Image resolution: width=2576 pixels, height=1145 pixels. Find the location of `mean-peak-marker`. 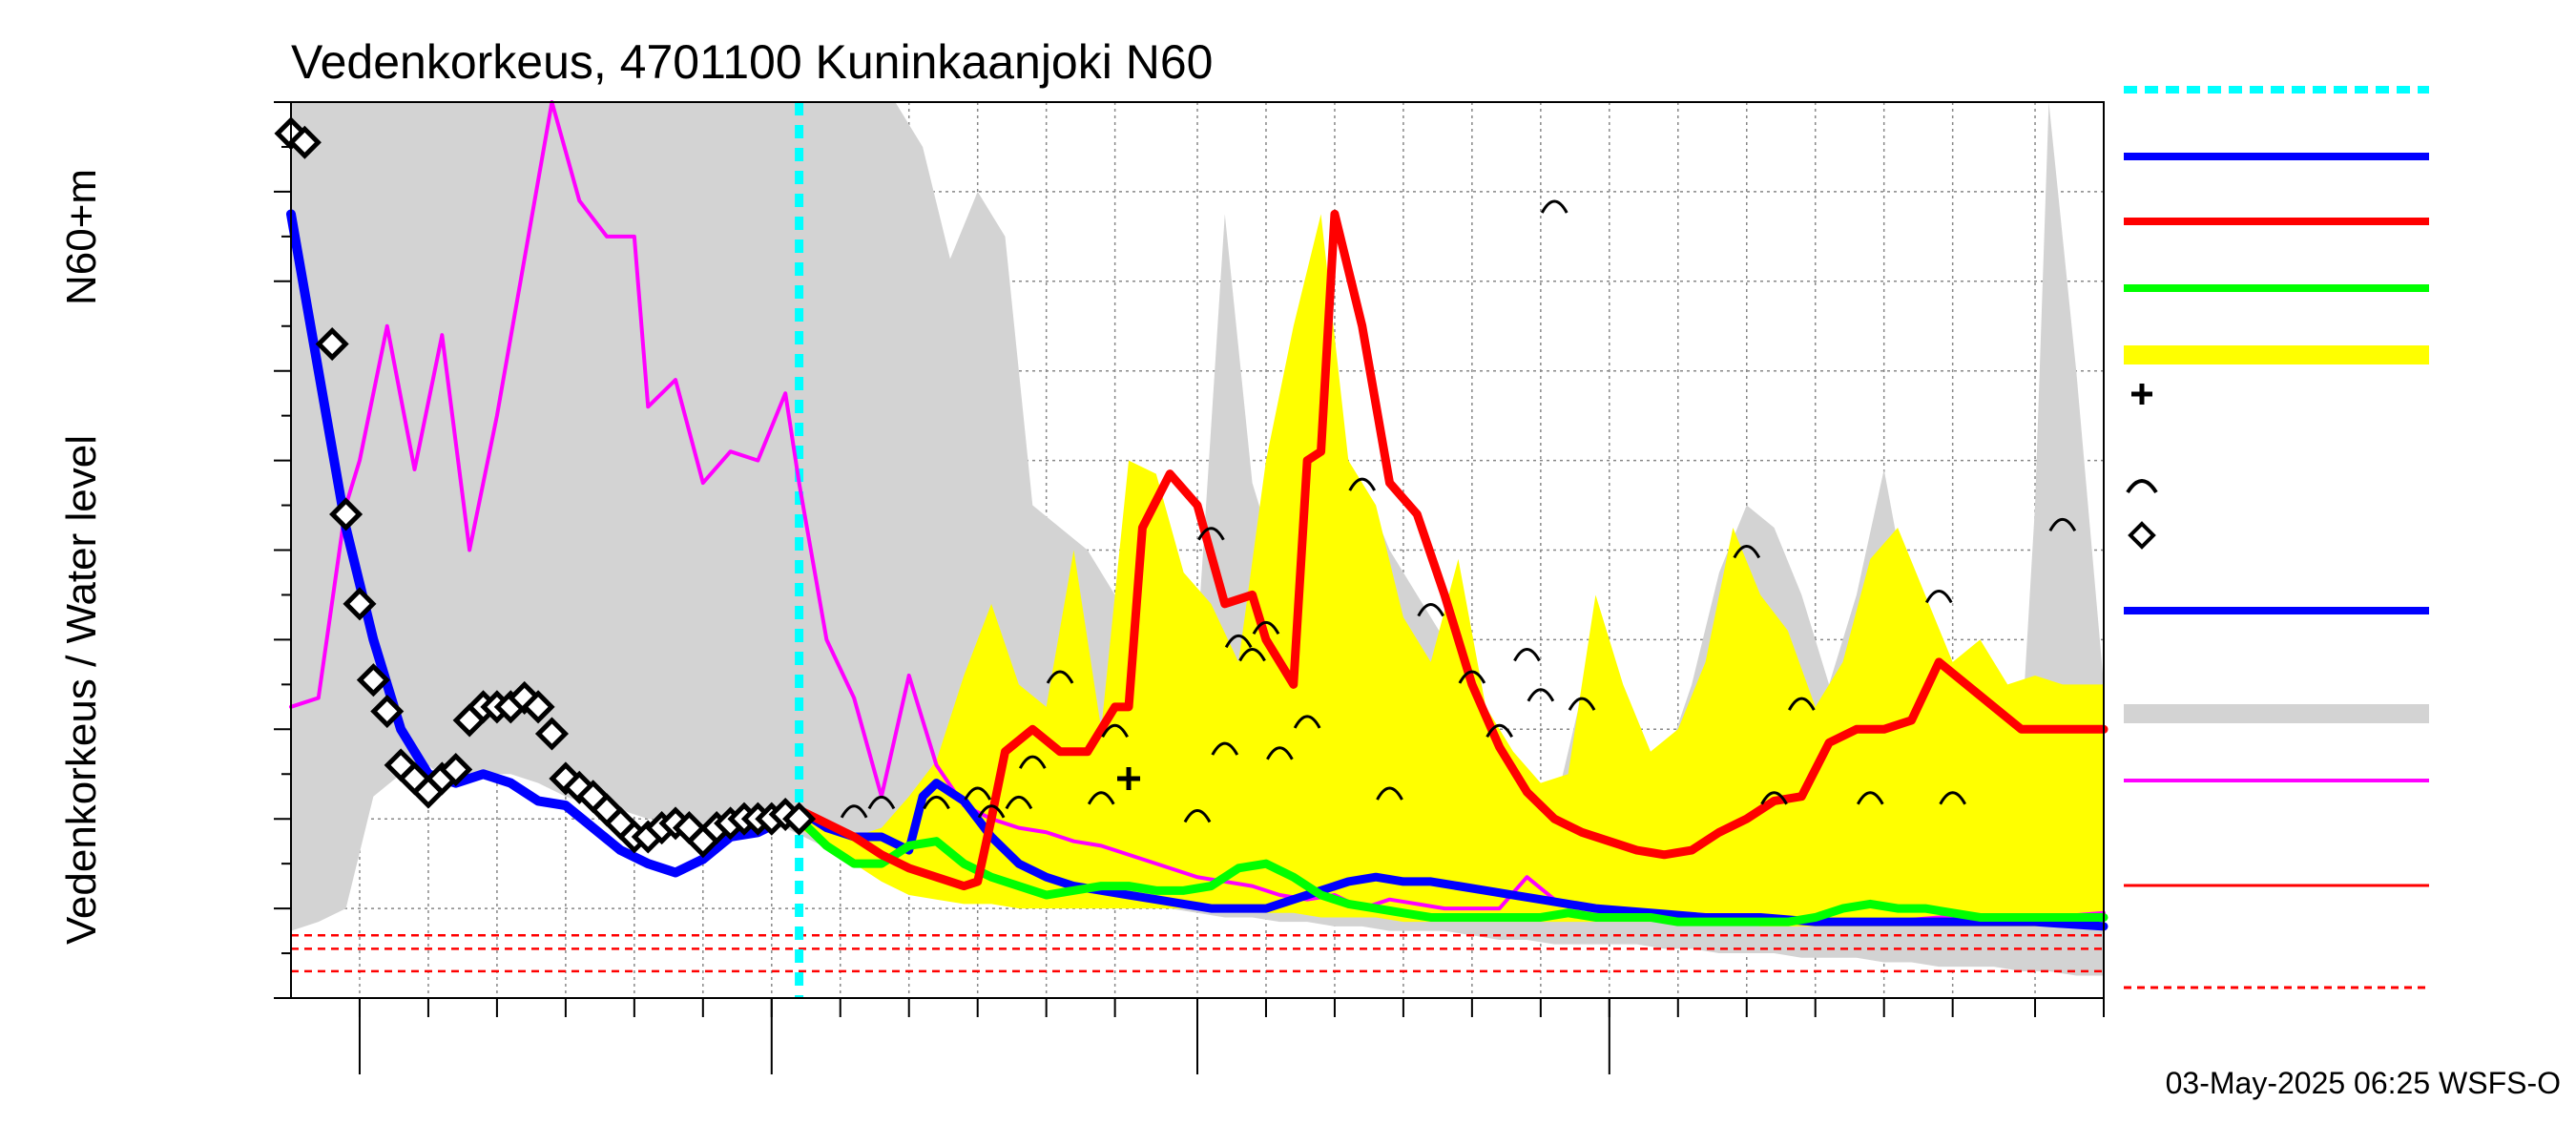

mean-peak-marker is located at coordinates (1129, 778).